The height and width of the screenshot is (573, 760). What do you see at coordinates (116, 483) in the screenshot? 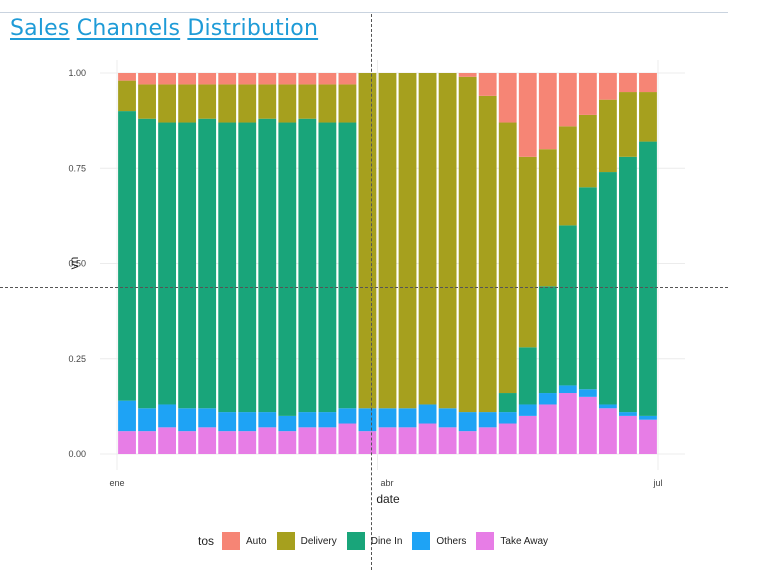
I see `x-tick-label: ene` at bounding box center [116, 483].